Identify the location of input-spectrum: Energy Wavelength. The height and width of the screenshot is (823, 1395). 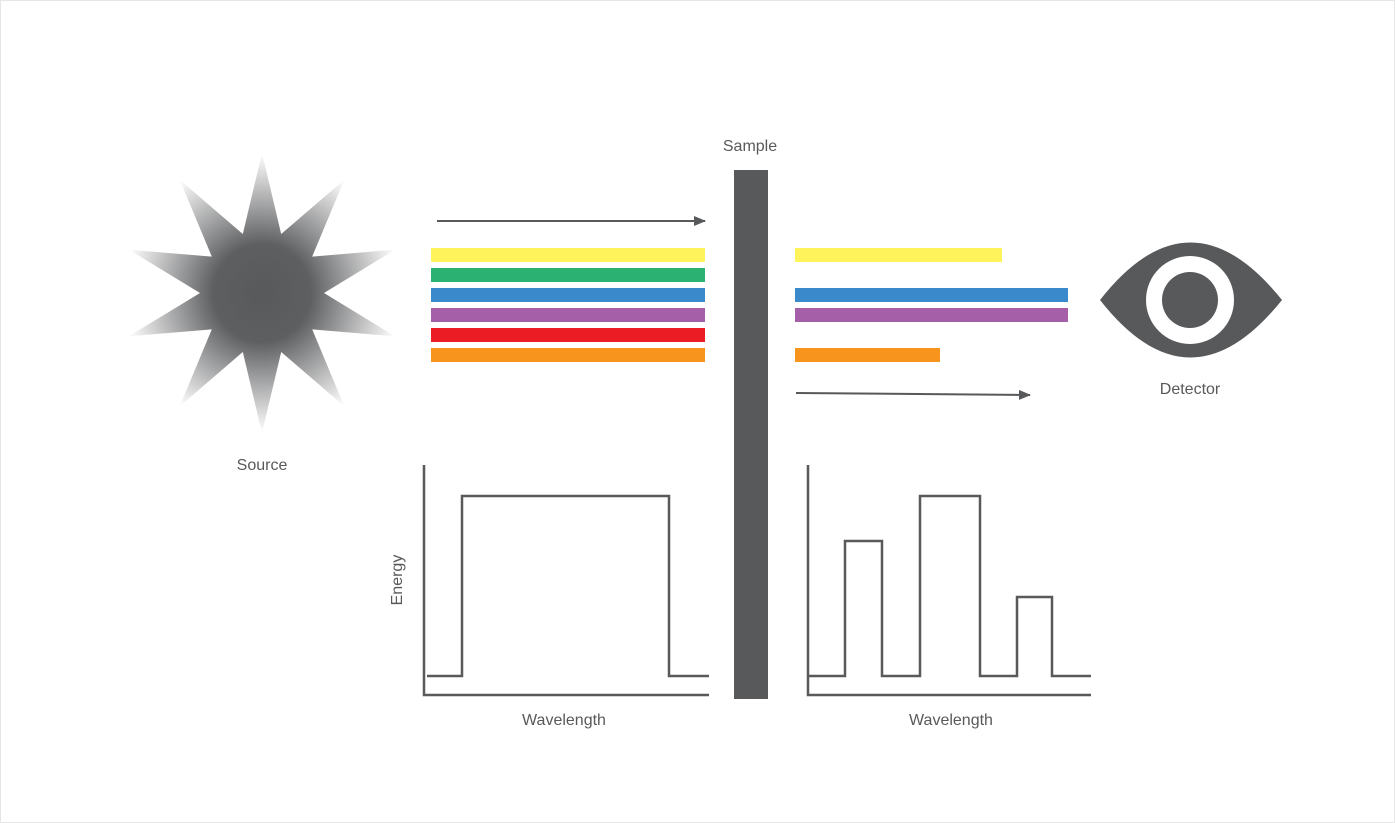
(549, 597).